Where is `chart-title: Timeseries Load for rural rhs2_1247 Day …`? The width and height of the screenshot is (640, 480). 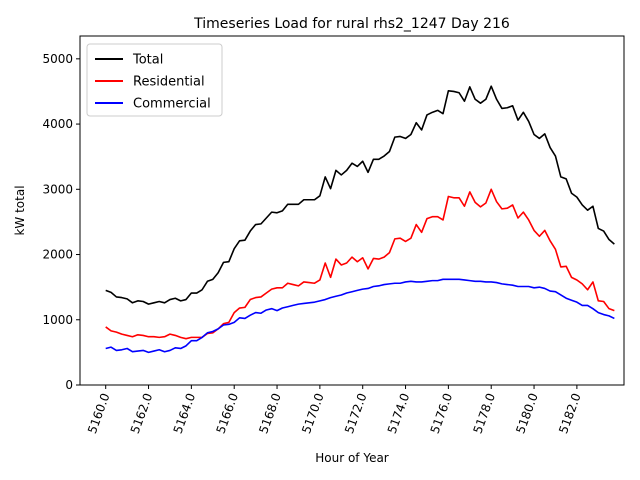
chart-title: Timeseries Load for rural rhs2_1247 Day … is located at coordinates (351, 24).